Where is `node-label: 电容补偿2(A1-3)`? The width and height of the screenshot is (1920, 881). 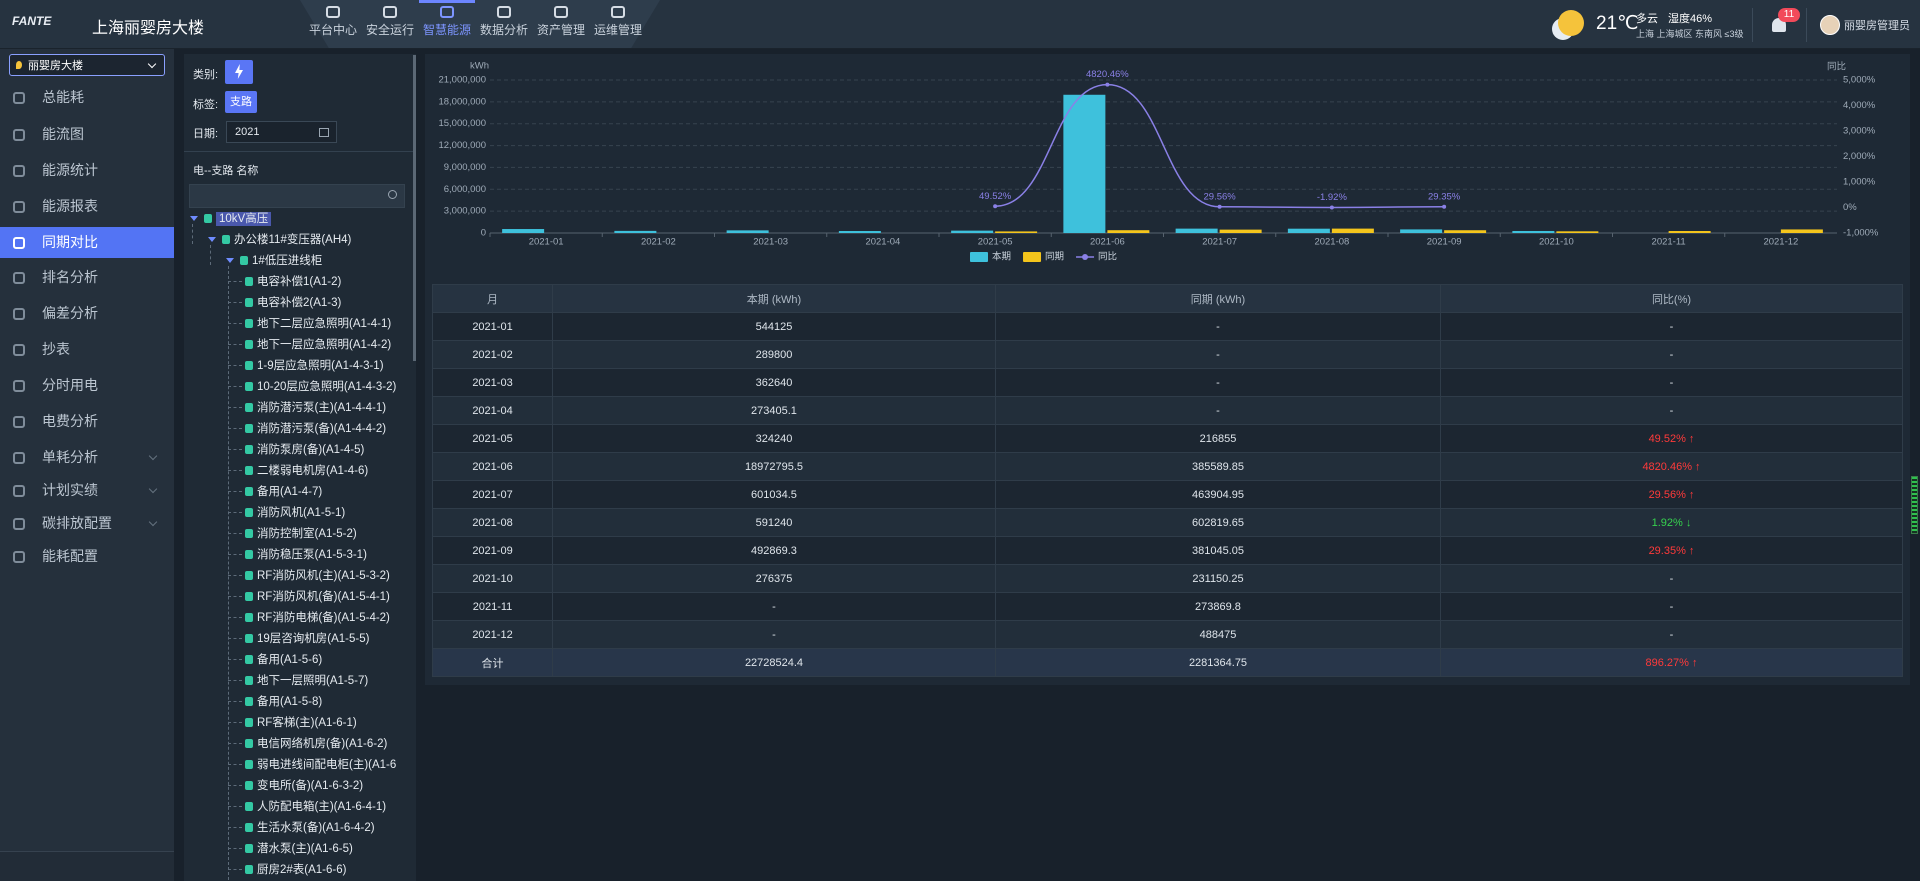
node-label: 电容补偿2(A1-3) is located at coordinates (299, 303).